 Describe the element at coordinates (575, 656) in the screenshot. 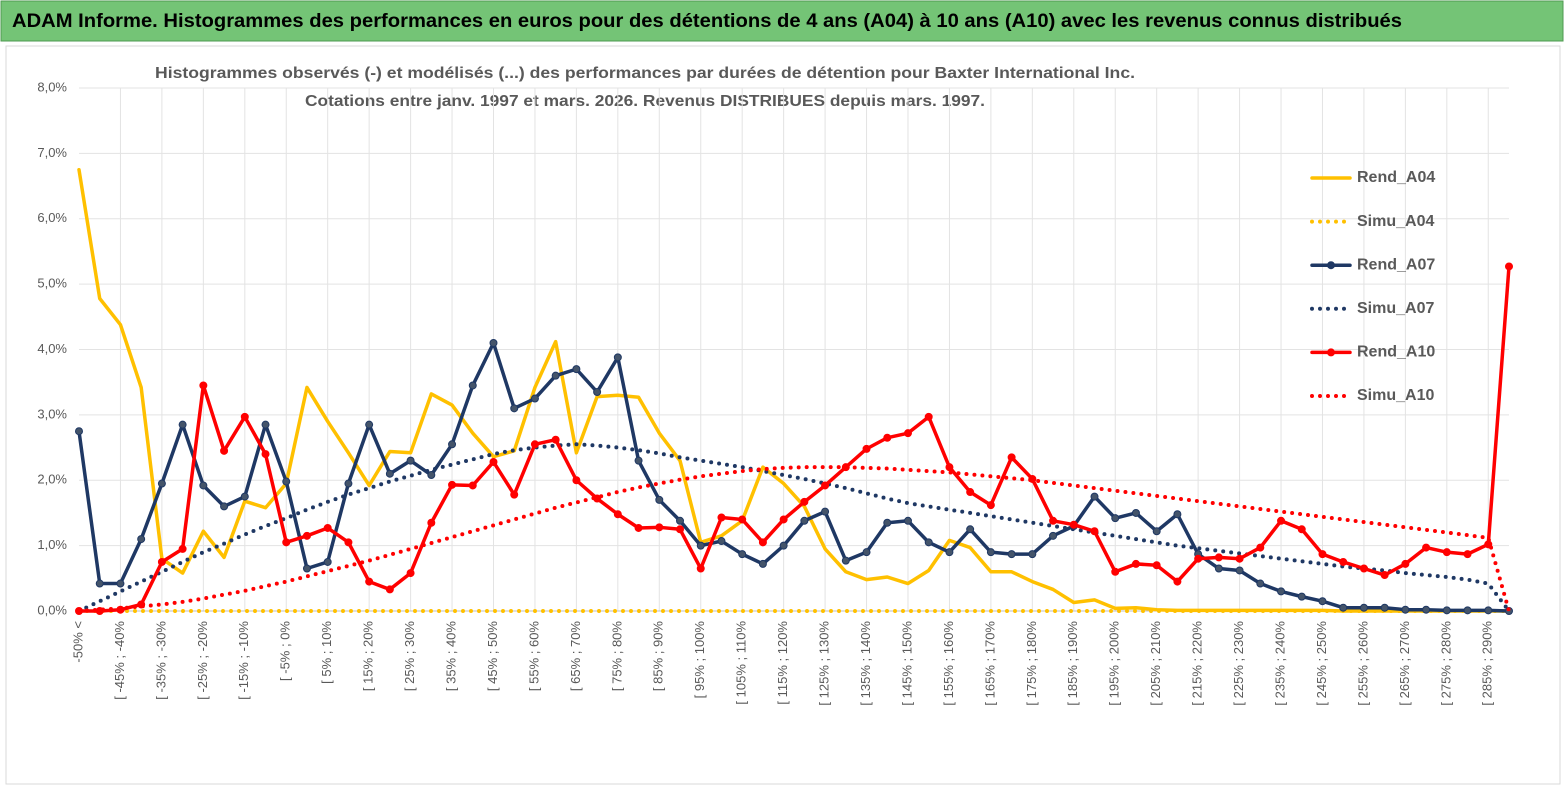

I see `x-tick-label: [ 65% ; 70%` at that location.